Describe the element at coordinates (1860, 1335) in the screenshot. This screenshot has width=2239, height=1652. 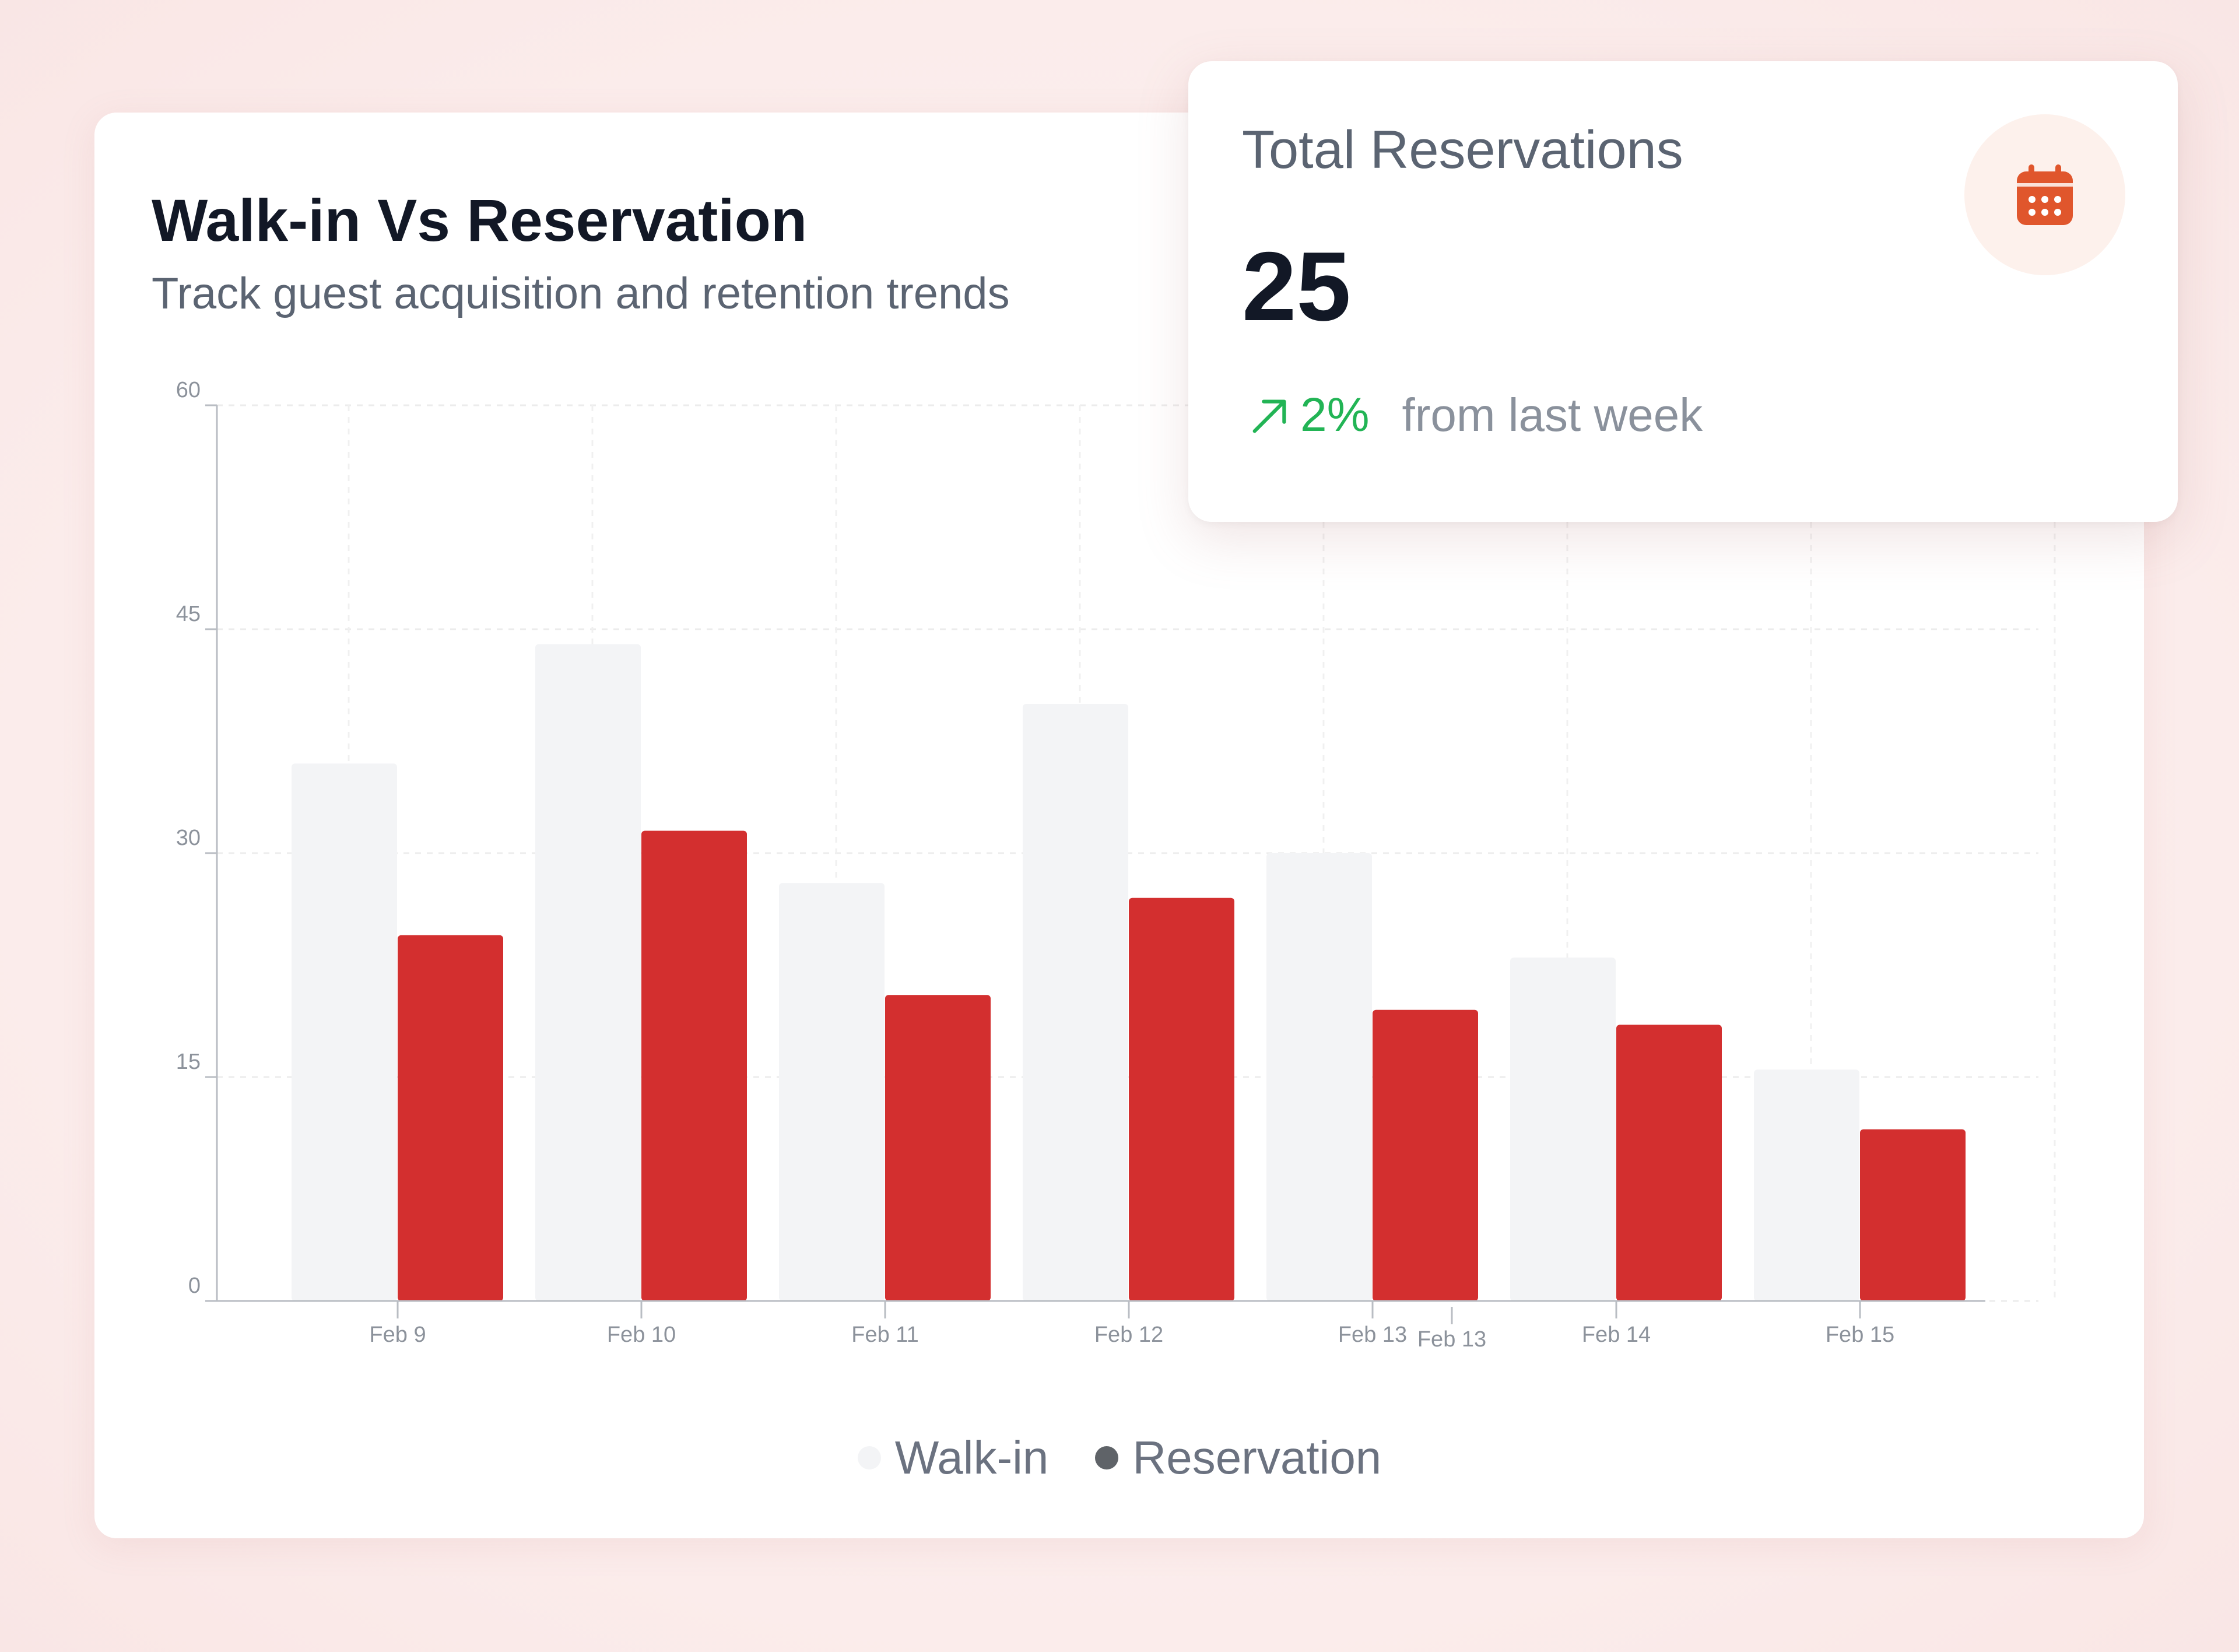
I see `x-tick-label: Feb 15` at that location.